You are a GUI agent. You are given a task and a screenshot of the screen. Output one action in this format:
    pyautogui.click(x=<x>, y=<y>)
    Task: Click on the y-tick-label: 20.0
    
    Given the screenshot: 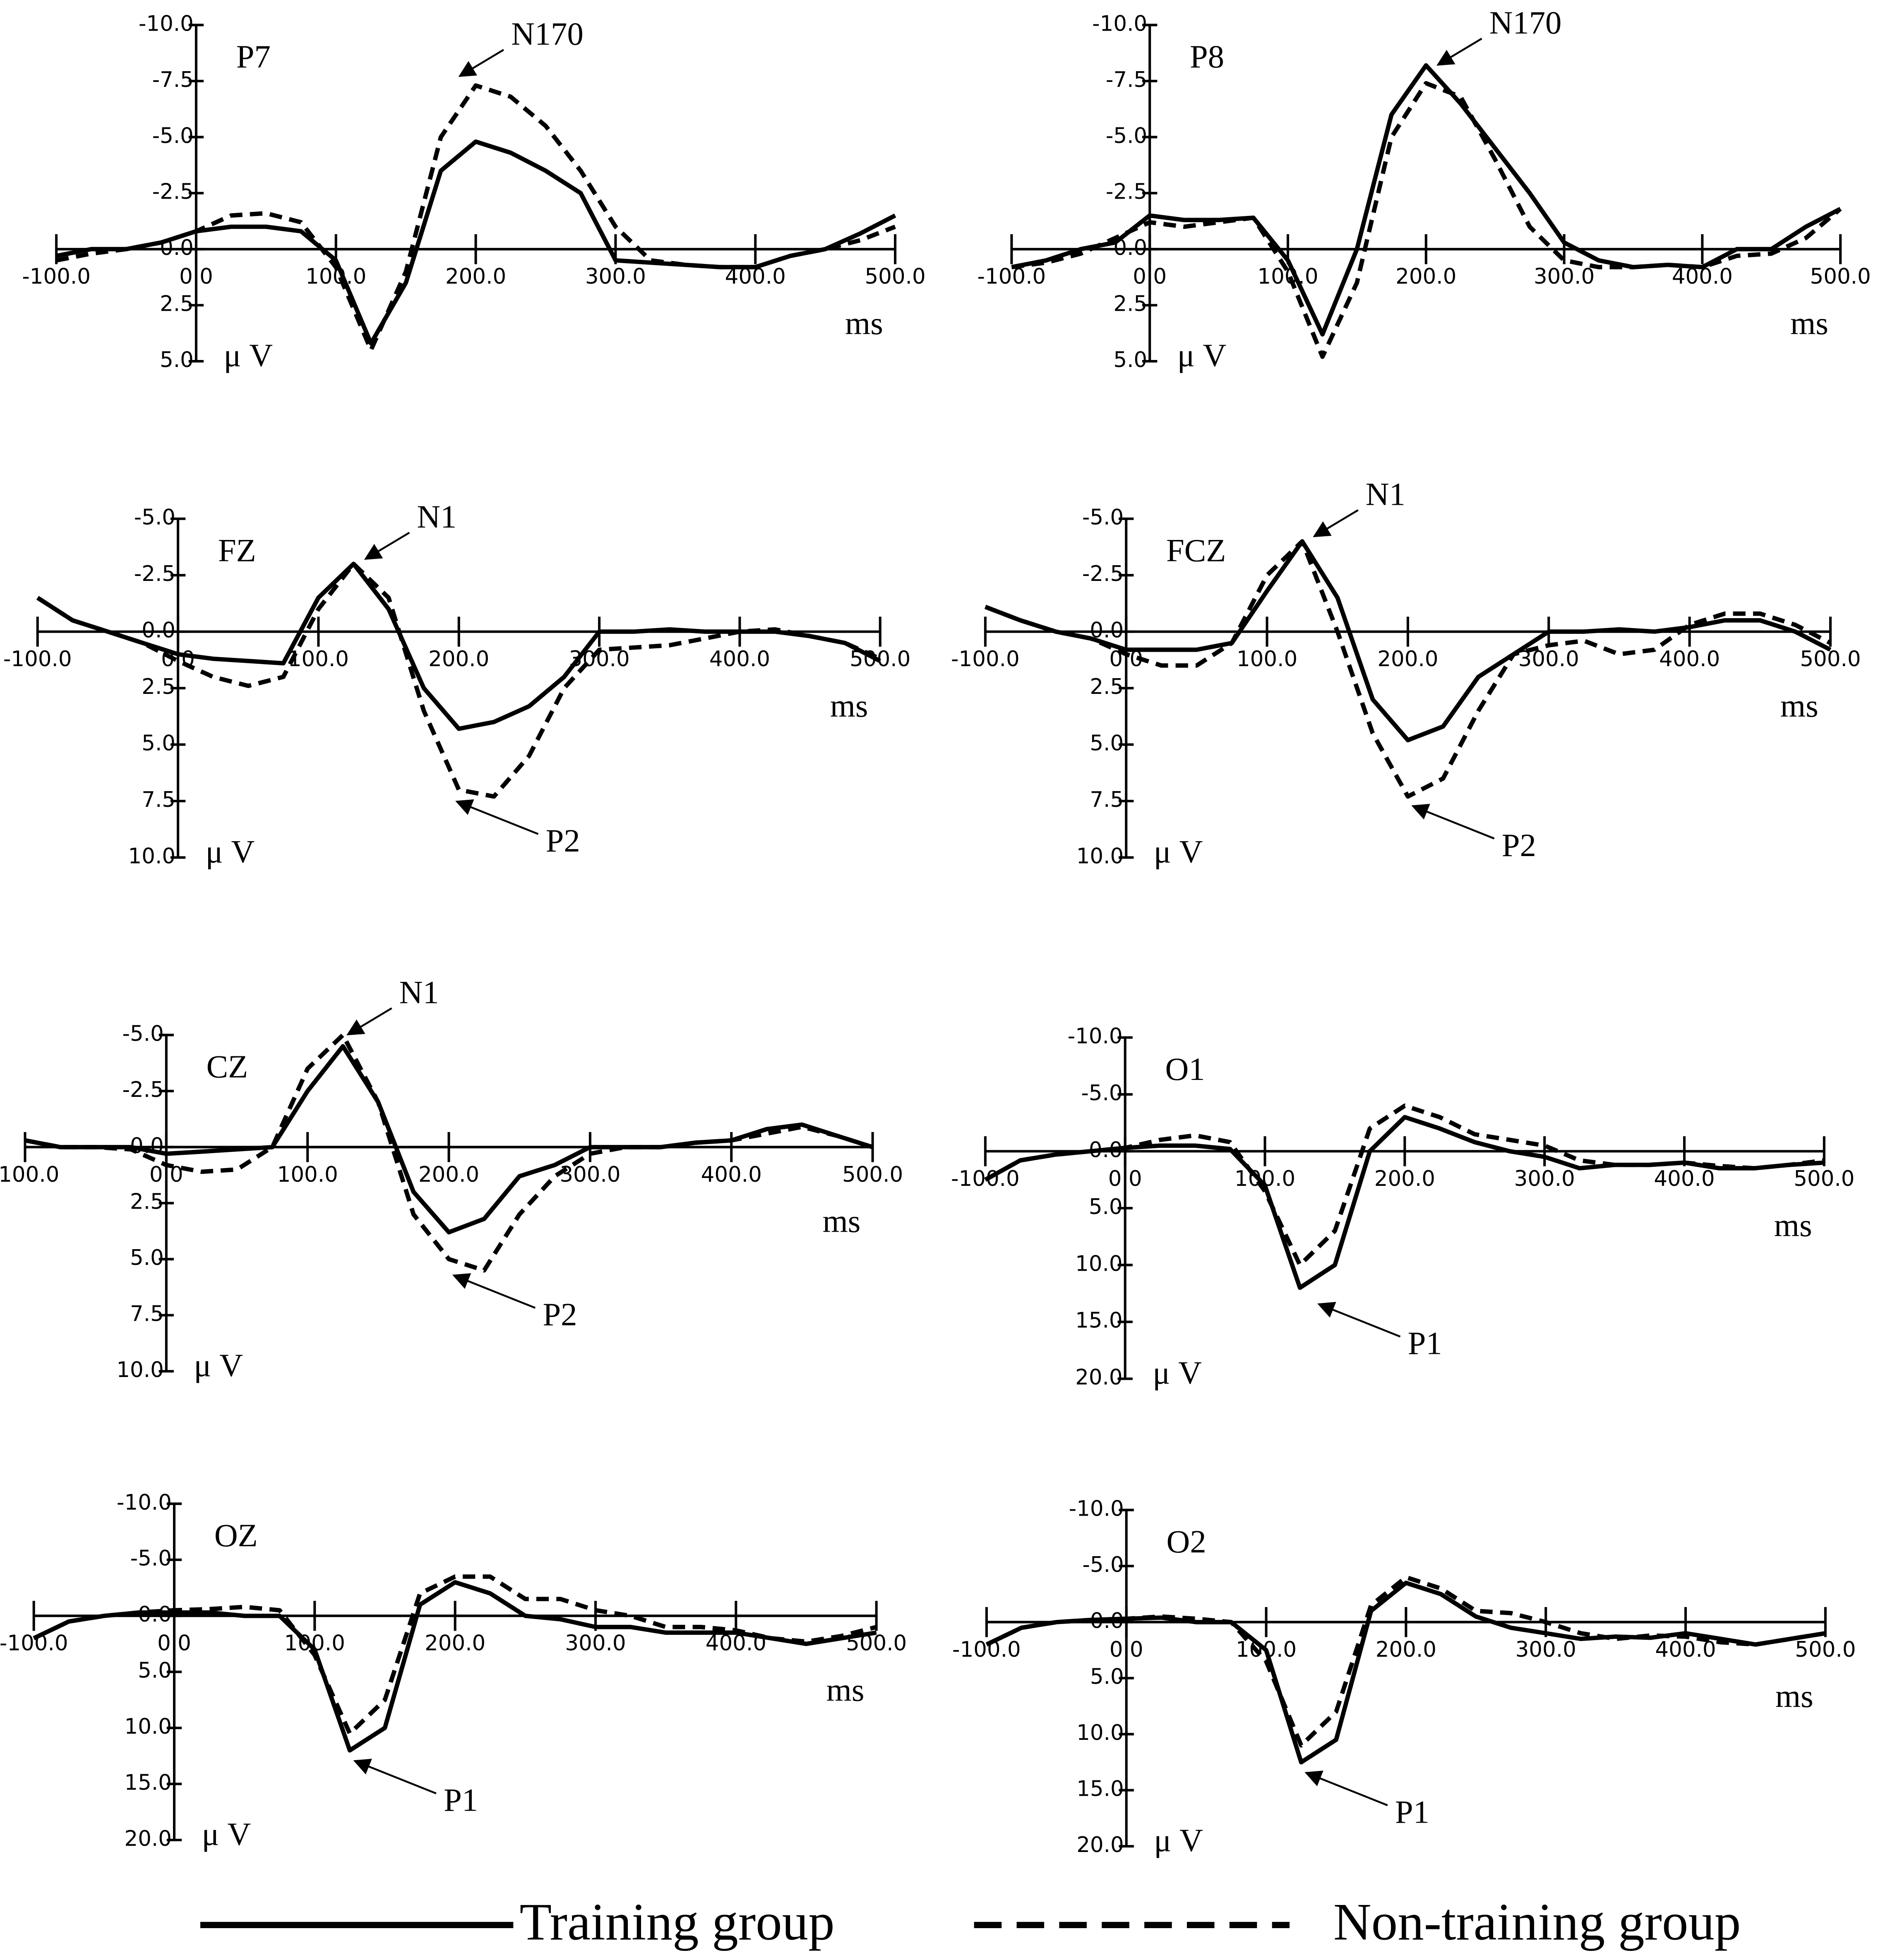 What is the action you would take?
    pyautogui.click(x=147, y=1838)
    